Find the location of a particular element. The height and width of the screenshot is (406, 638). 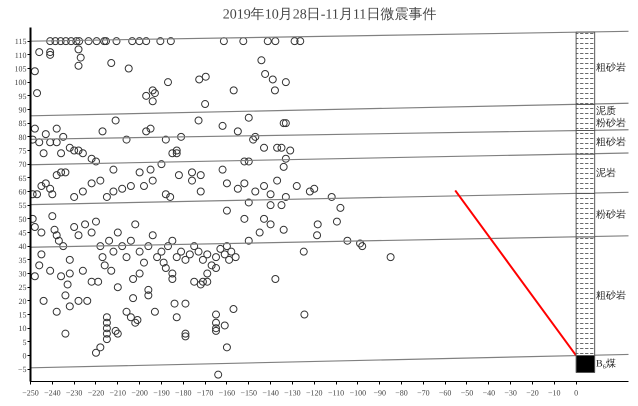

x-tick-label: 0 is located at coordinates (576, 393).